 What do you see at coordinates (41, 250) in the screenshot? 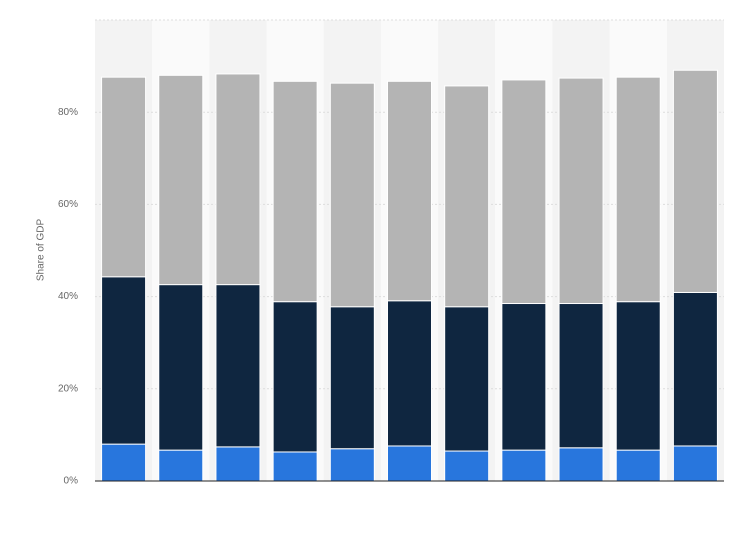
I see `y-axis-label: Share of GDP` at bounding box center [41, 250].